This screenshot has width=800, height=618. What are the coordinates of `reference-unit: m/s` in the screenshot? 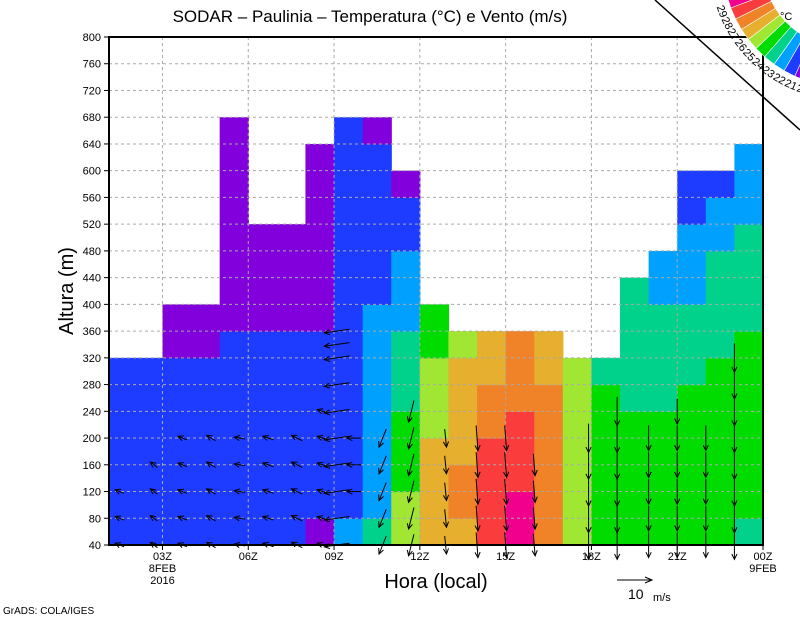 It's located at (662, 598).